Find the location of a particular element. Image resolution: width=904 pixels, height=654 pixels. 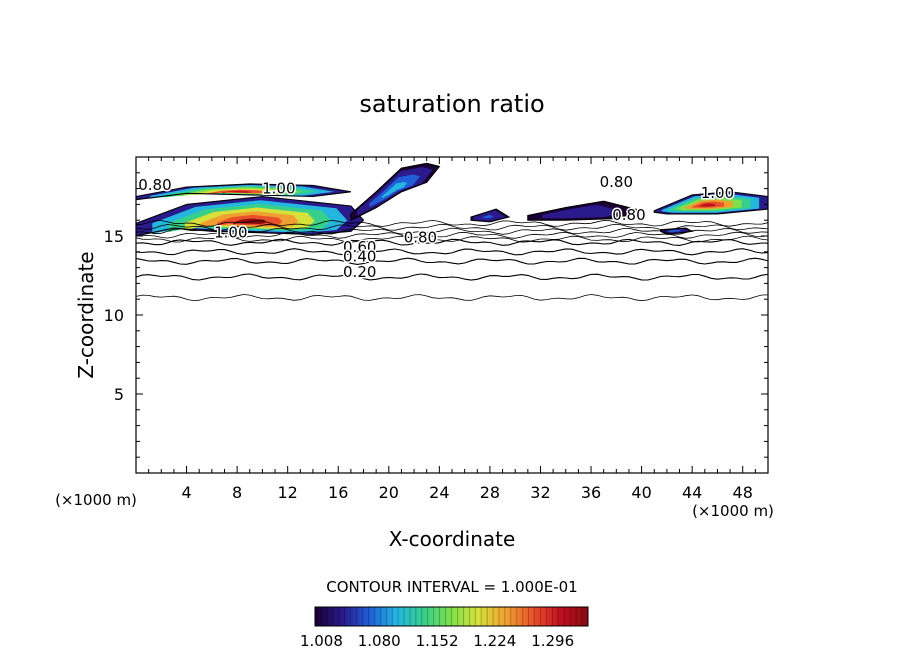

x-tick-label: 44 is located at coordinates (692, 492).